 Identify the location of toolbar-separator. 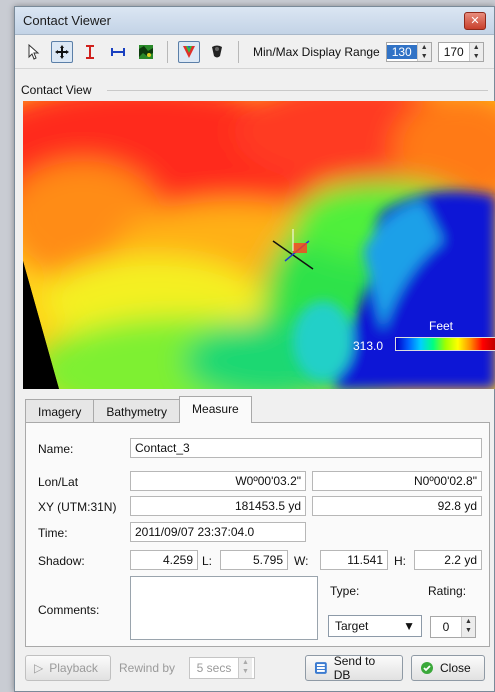
(167, 51).